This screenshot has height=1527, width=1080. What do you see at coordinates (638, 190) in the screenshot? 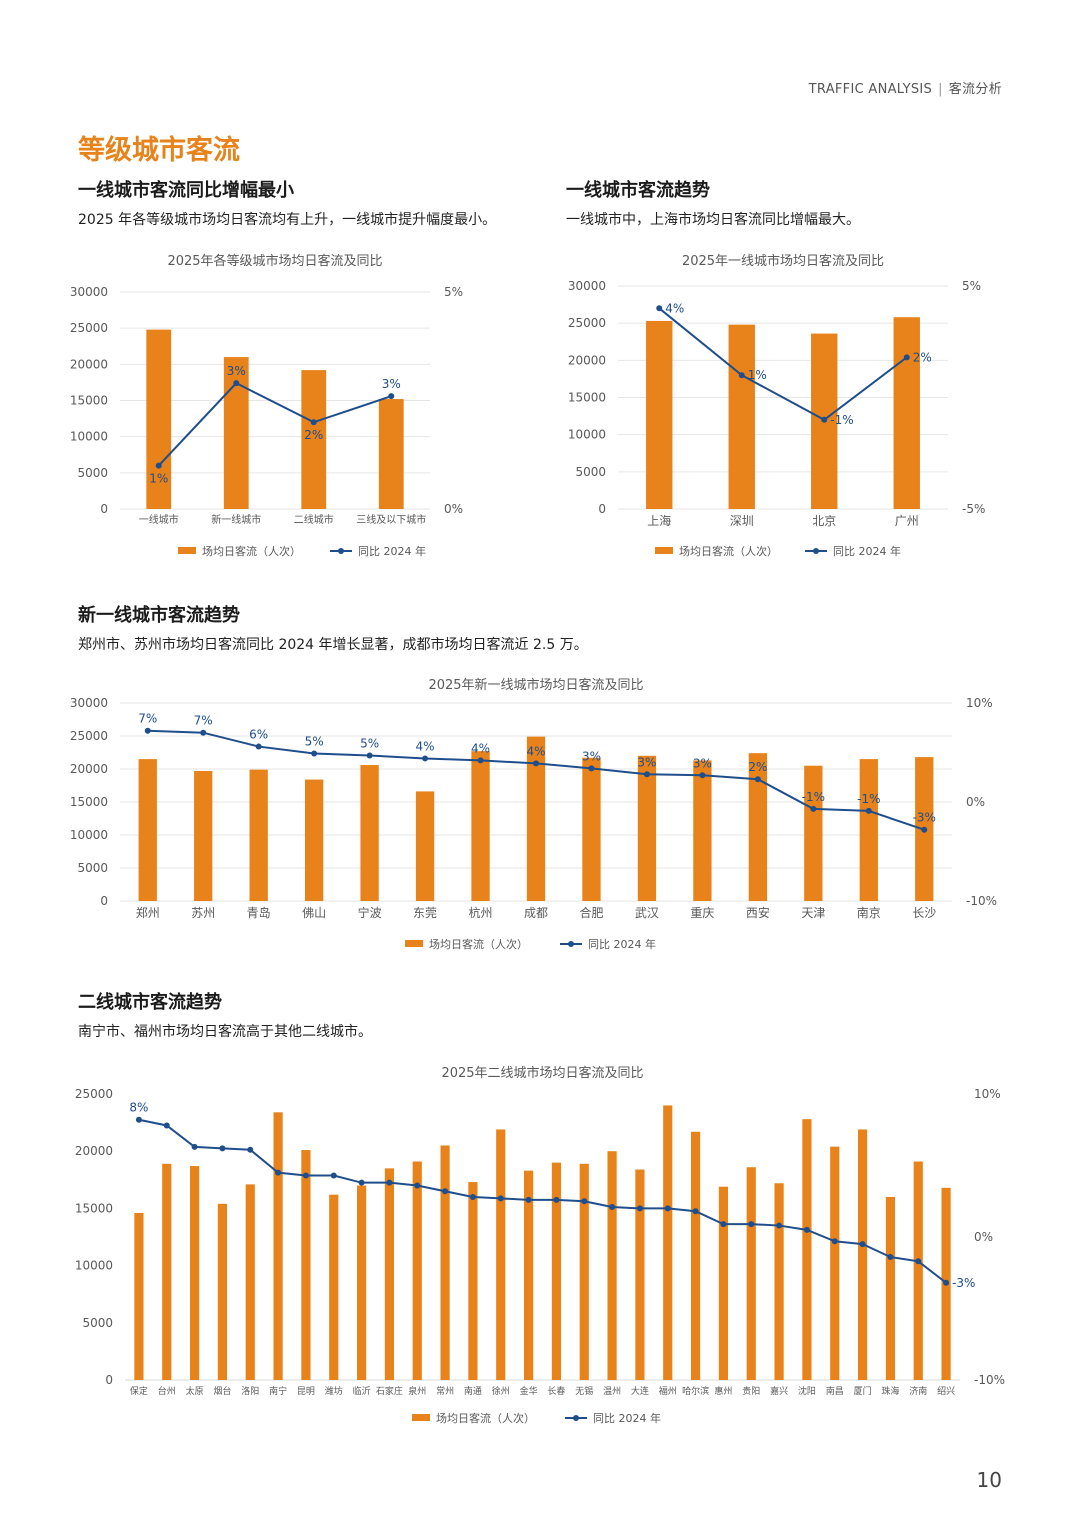
I see `section-title-tier1: 一线城市客流趋势` at bounding box center [638, 190].